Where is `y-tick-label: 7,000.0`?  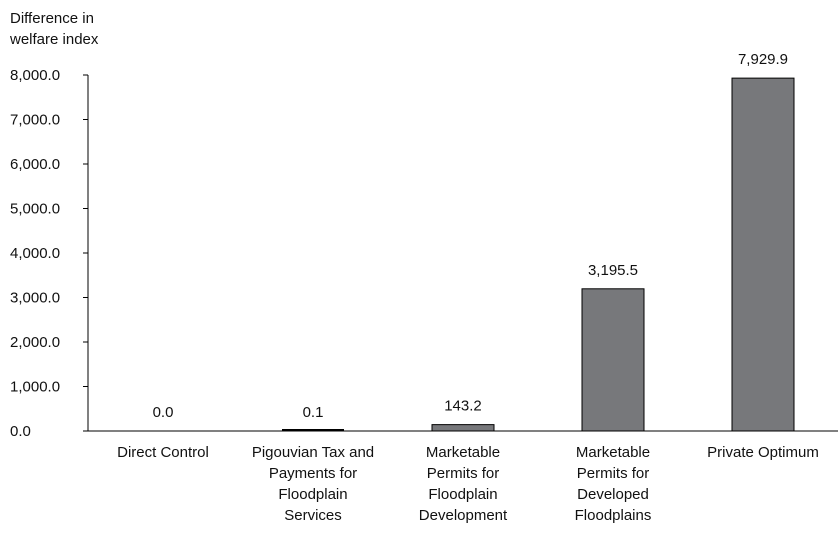
y-tick-label: 7,000.0 is located at coordinates (35, 120).